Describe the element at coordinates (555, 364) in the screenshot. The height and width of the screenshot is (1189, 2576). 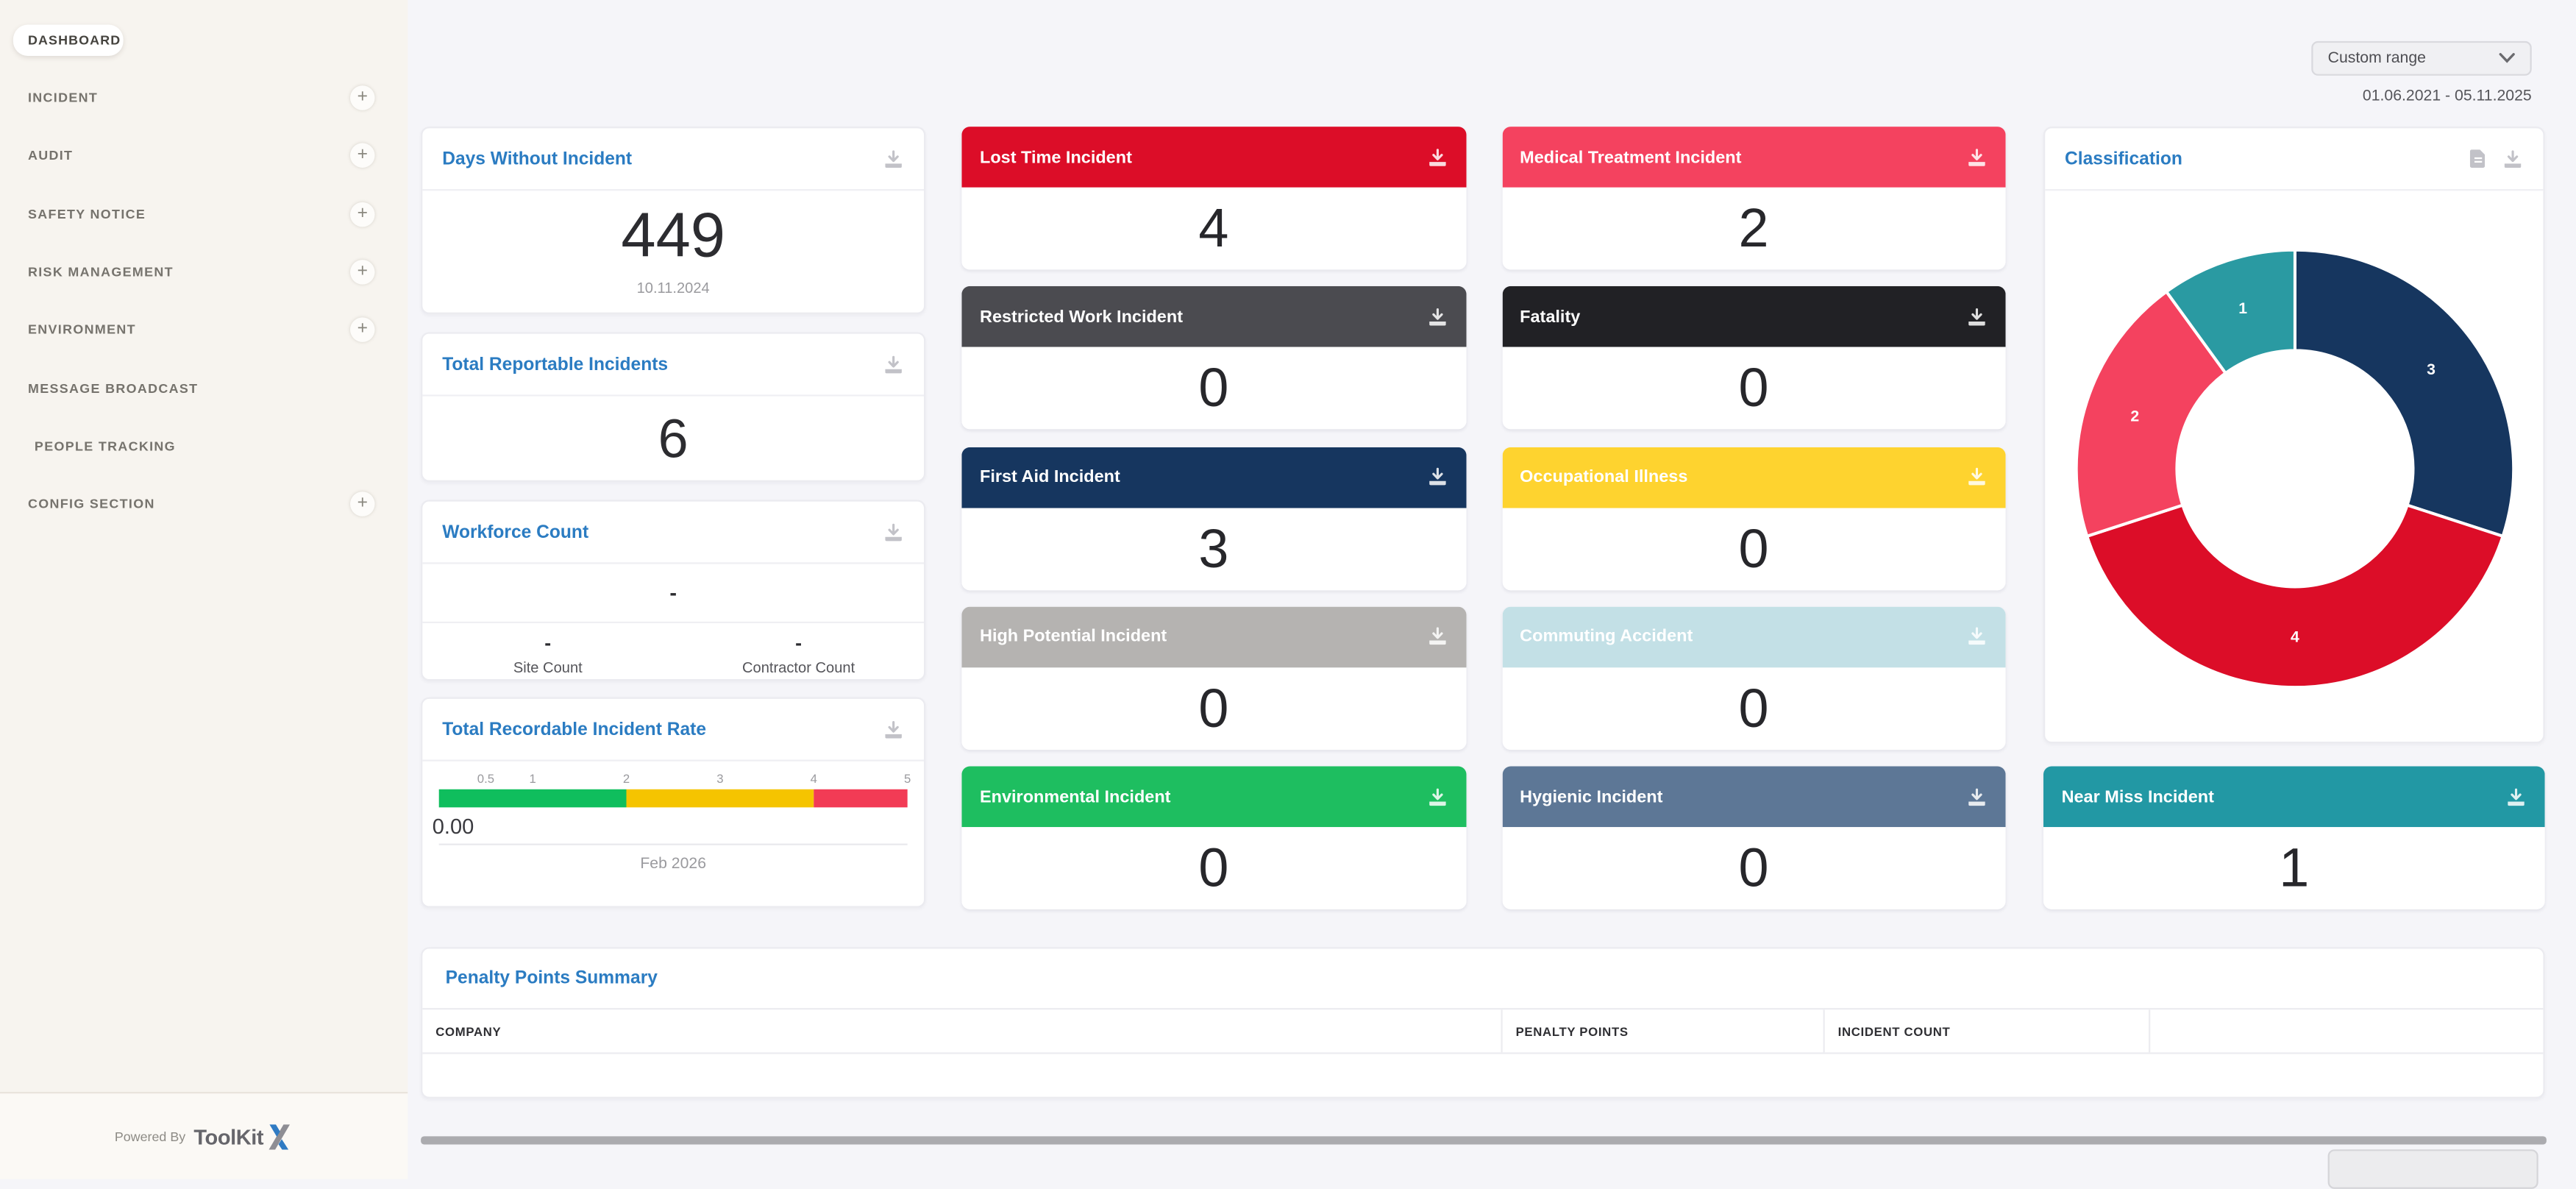
I see `card-title: Total Reportable Incidents` at that location.